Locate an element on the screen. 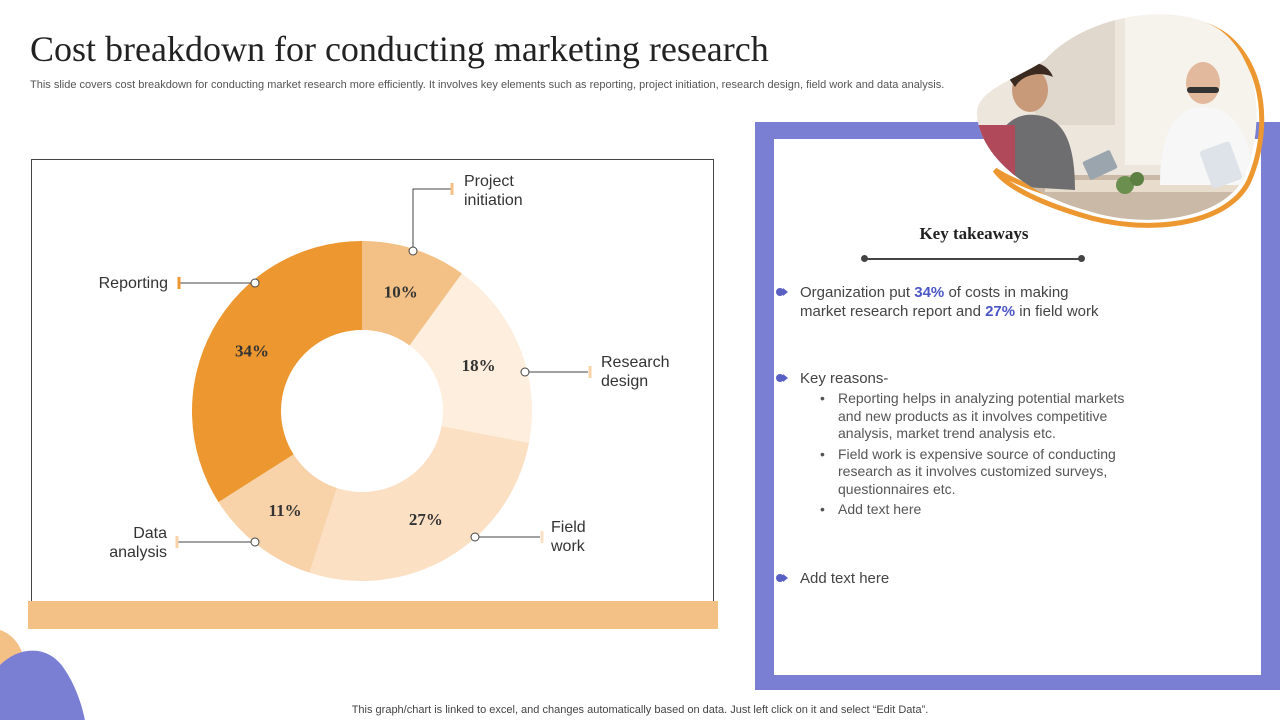  takeaway-point-3: Add text here is located at coordinates (845, 578).